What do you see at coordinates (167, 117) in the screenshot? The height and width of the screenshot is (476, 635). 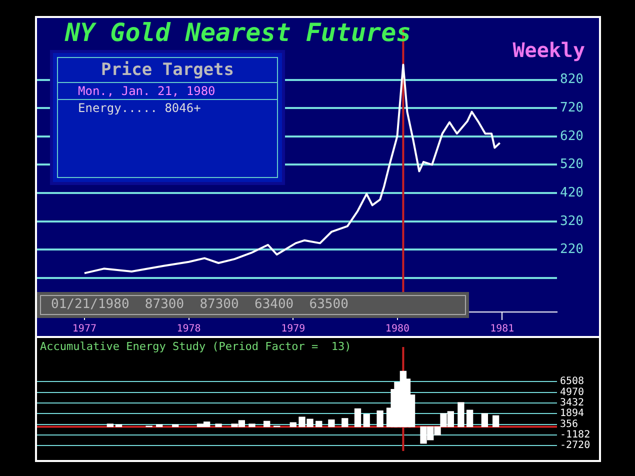 I see `info-panel: Price Targets Mon., Jan. 21, 1980 Energy..... 8046+` at bounding box center [167, 117].